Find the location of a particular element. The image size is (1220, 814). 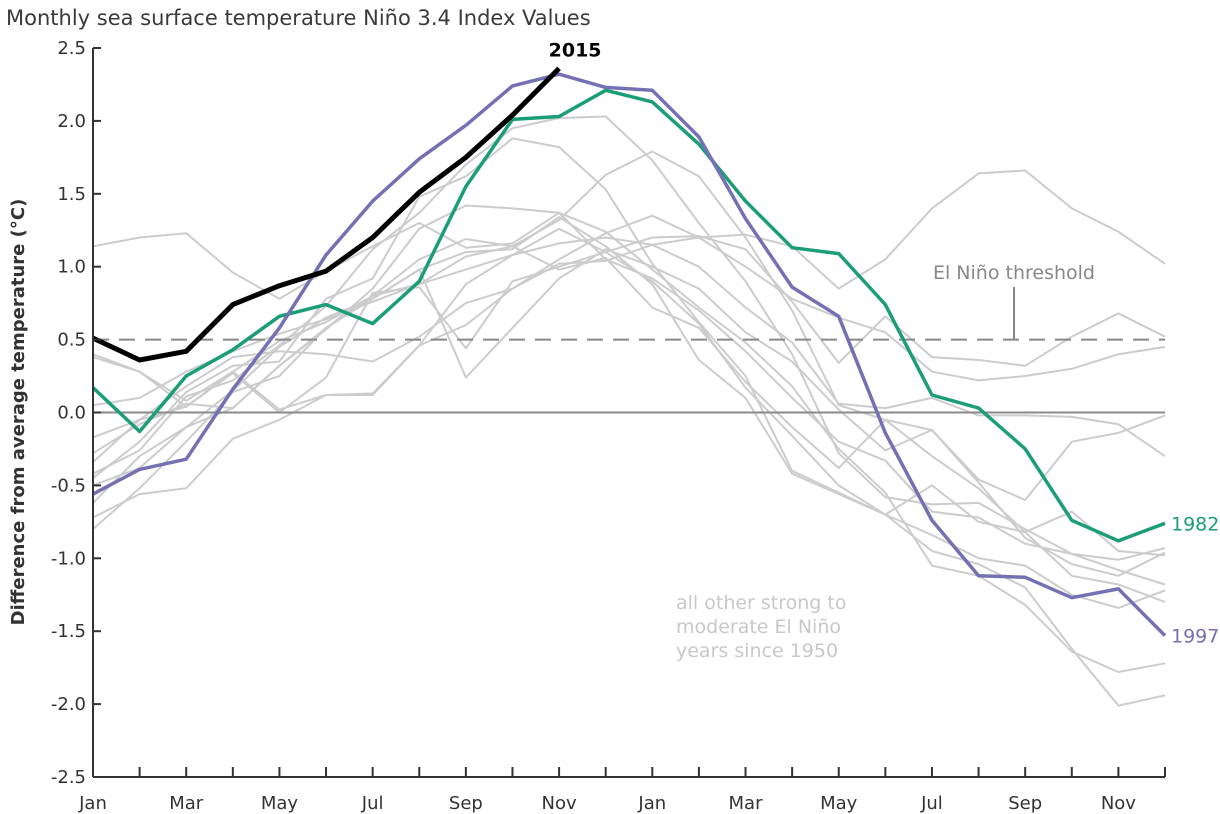

y-tick-label: 2.5 is located at coordinates (71, 48).